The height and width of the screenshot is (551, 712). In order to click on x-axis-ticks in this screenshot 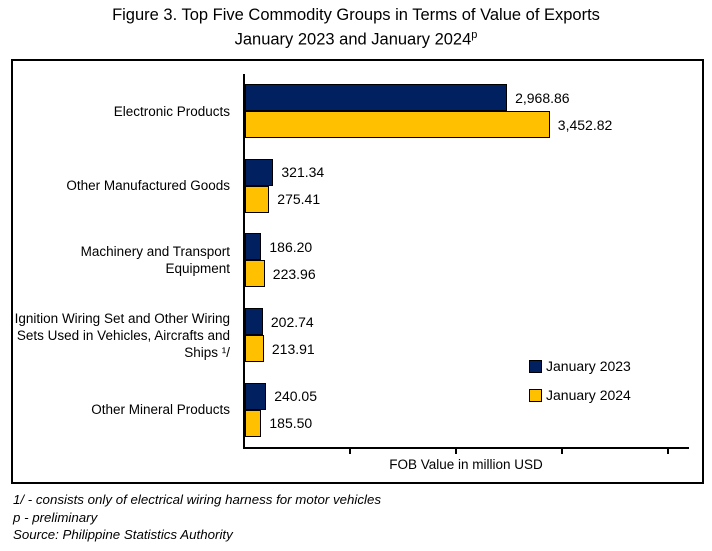, I will do `click(466, 452)`.